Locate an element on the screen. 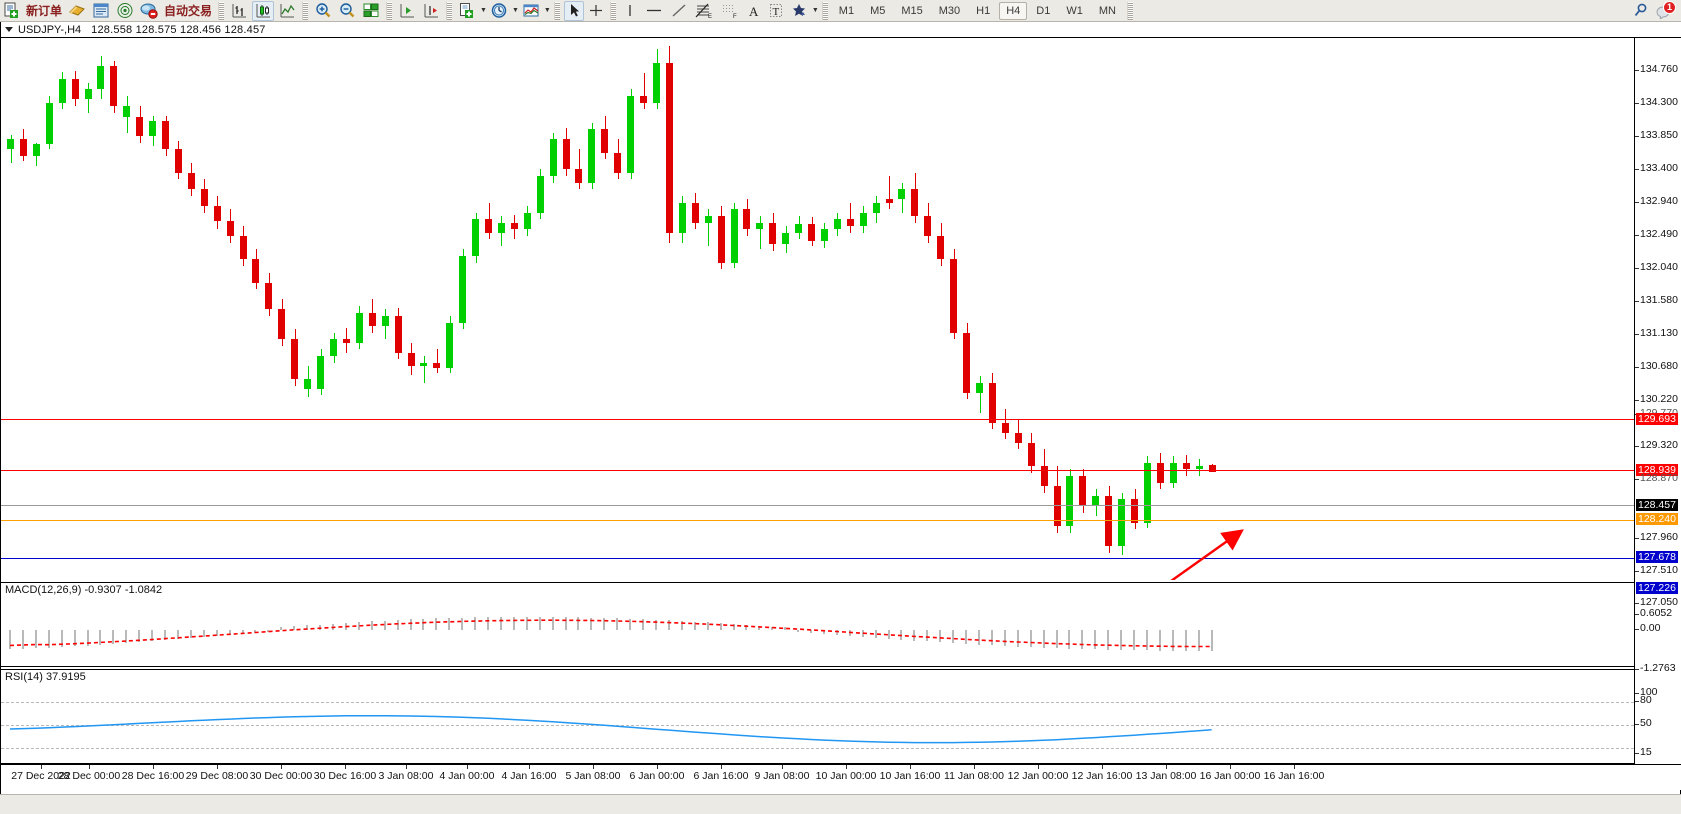  trendline-icon is located at coordinates (679, 11).